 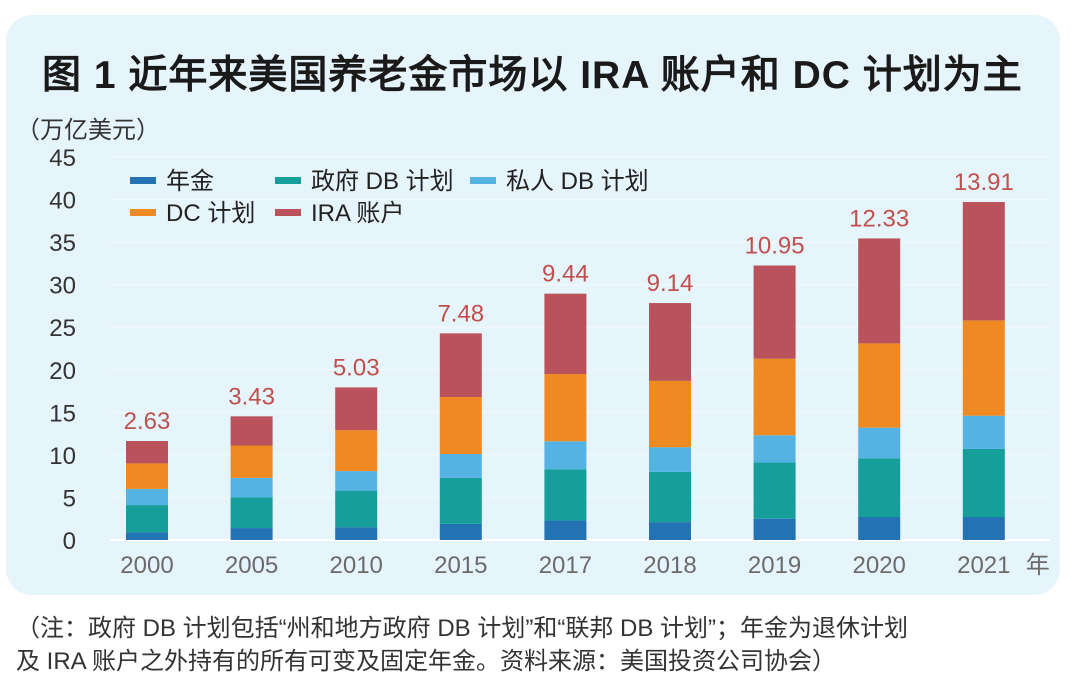 I want to click on x-tick-label: 2018, so click(x=669, y=565).